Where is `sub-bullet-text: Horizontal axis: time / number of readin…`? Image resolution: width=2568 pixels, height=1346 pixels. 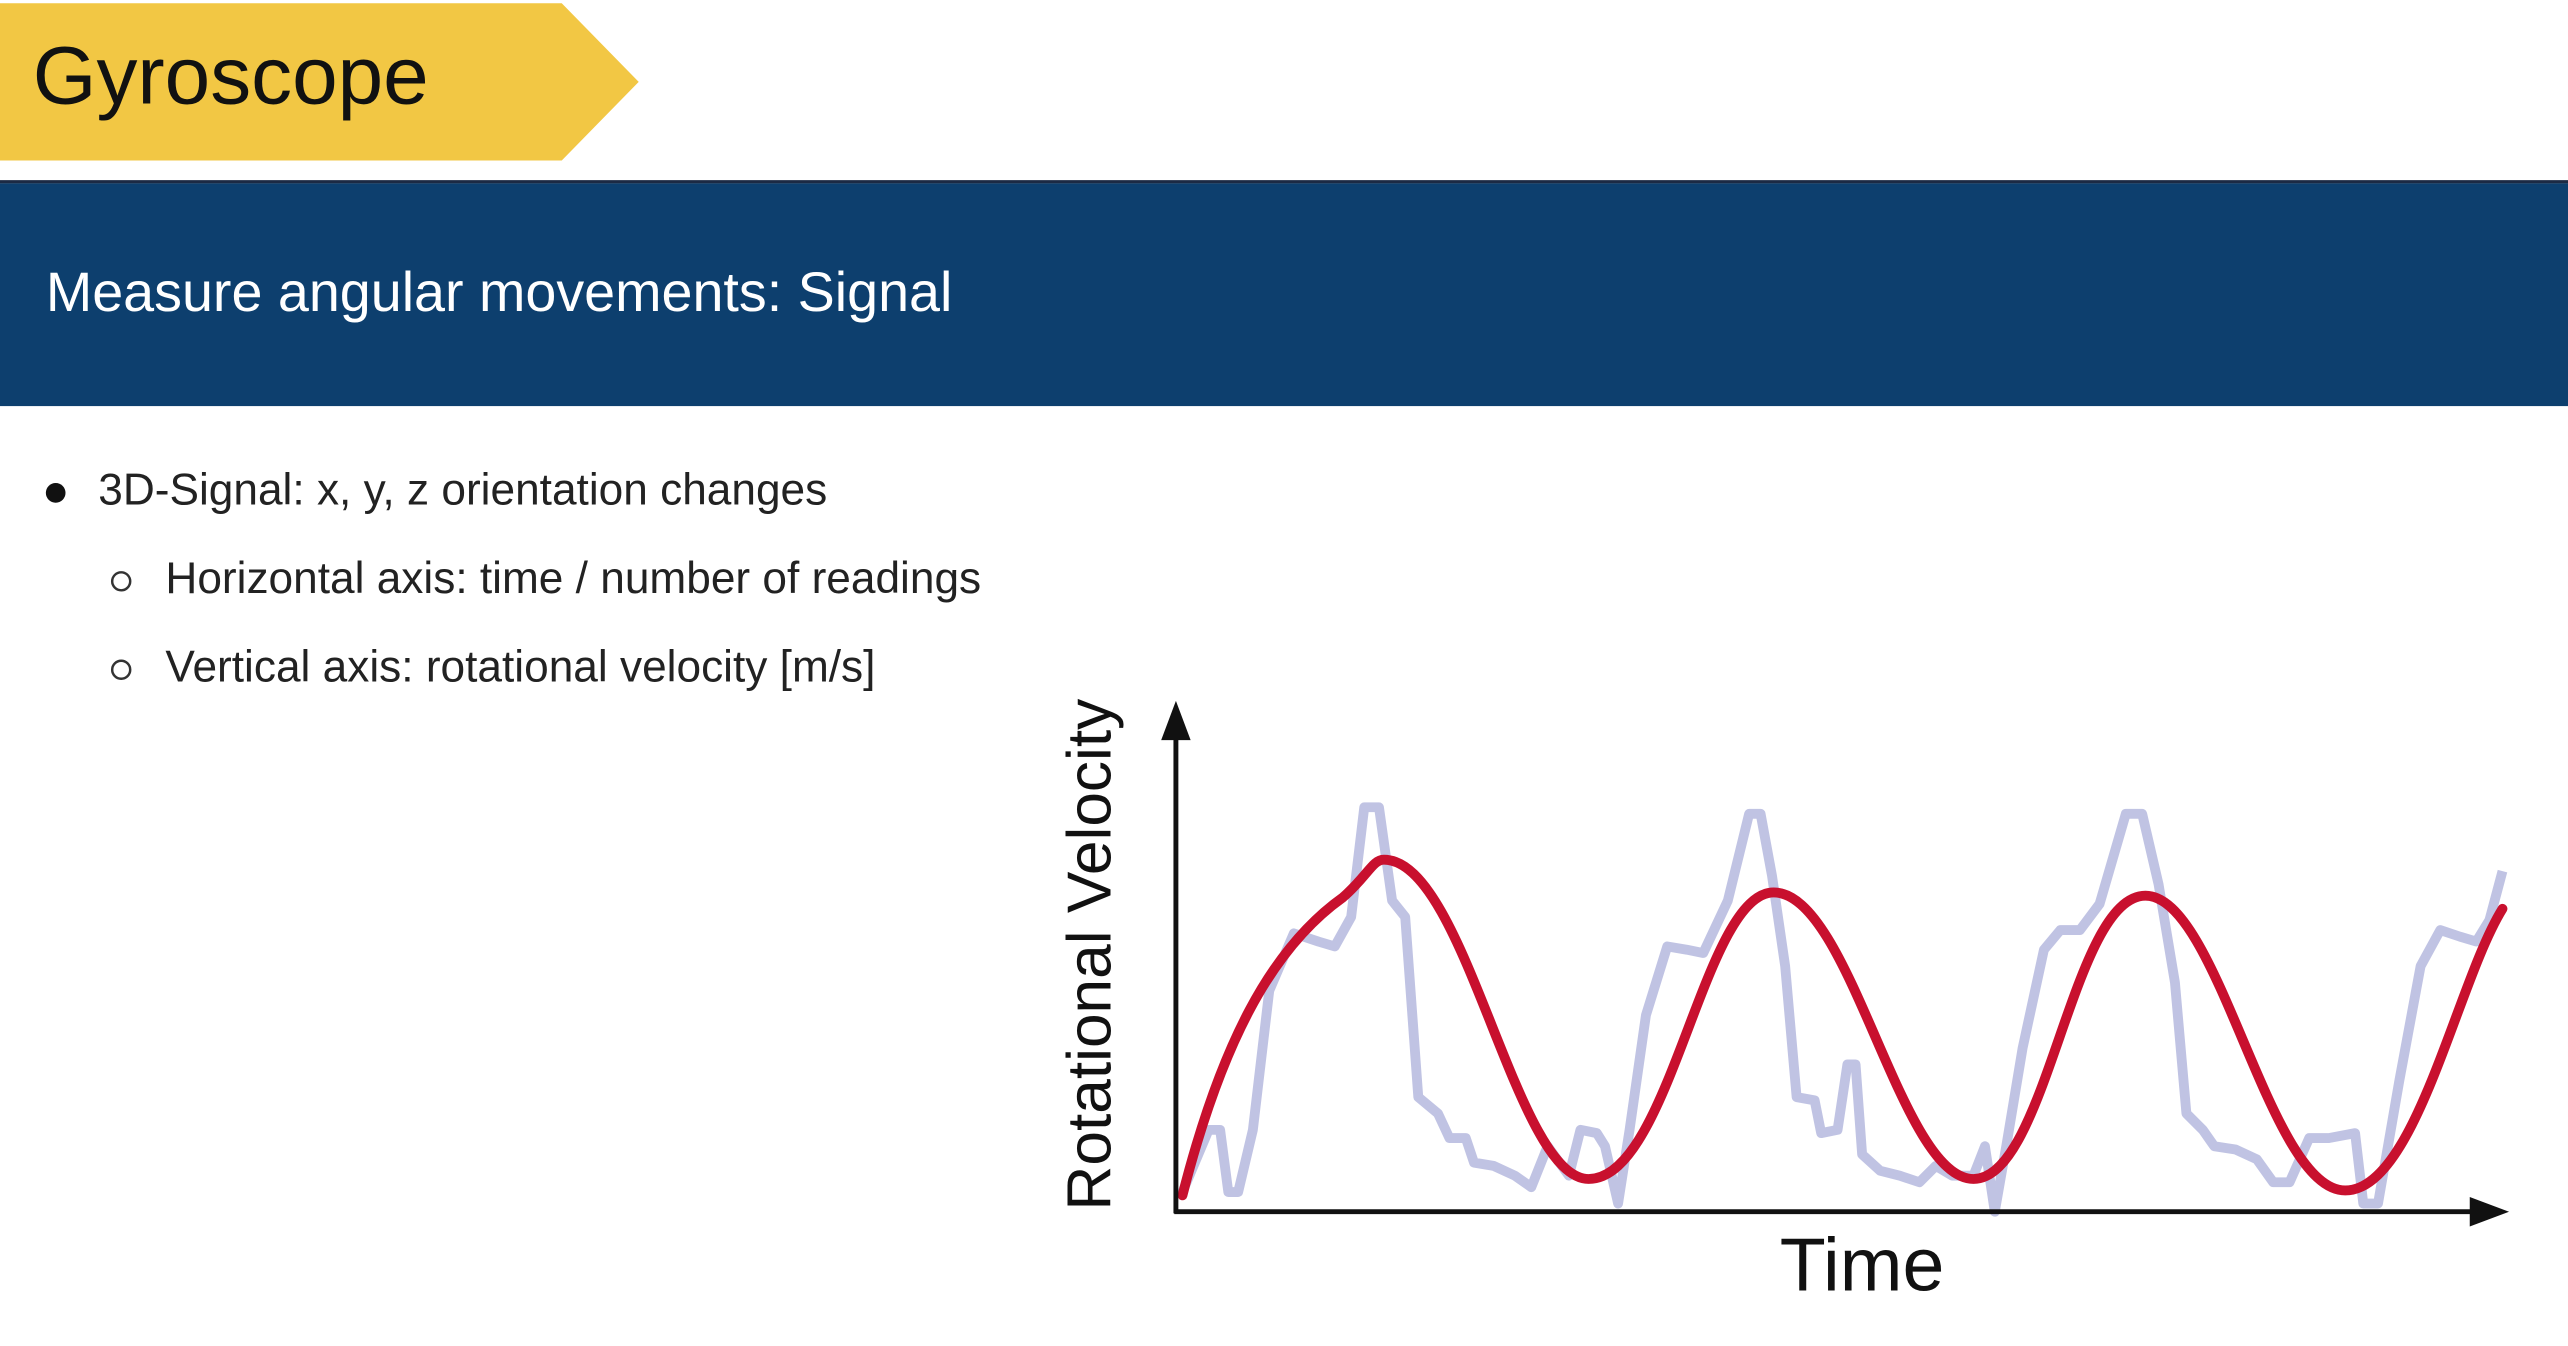 sub-bullet-text: Horizontal axis: time / number of readin… is located at coordinates (573, 578).